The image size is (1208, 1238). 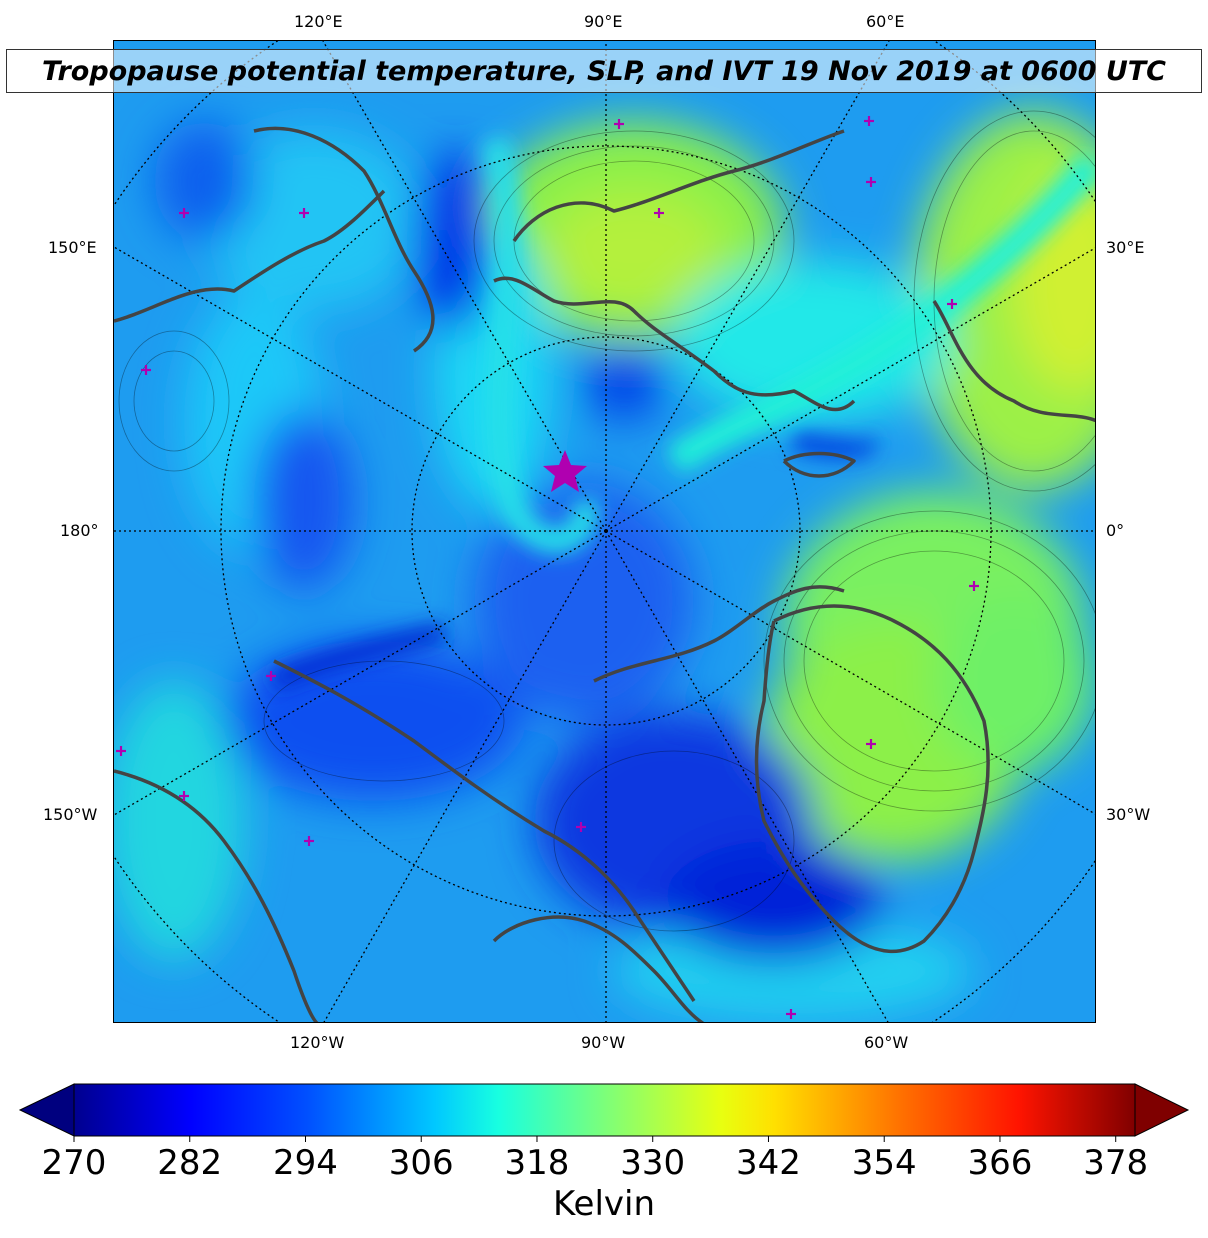 I want to click on coast-svalbard, so click(x=819, y=464).